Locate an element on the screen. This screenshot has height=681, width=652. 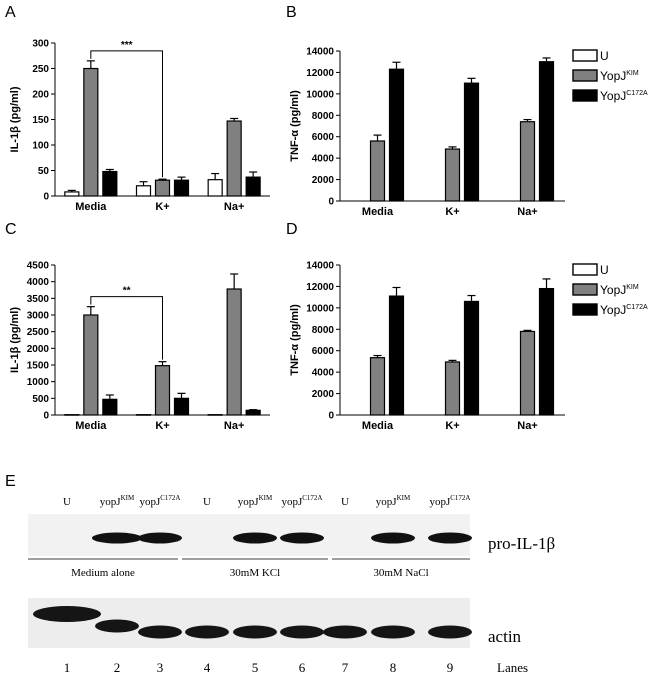
y-tick-label: 250 is located at coordinates (40, 69).